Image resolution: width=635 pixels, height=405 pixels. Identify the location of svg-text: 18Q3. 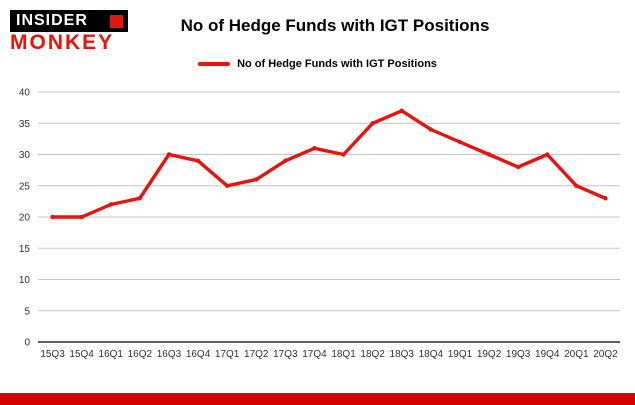
(402, 354).